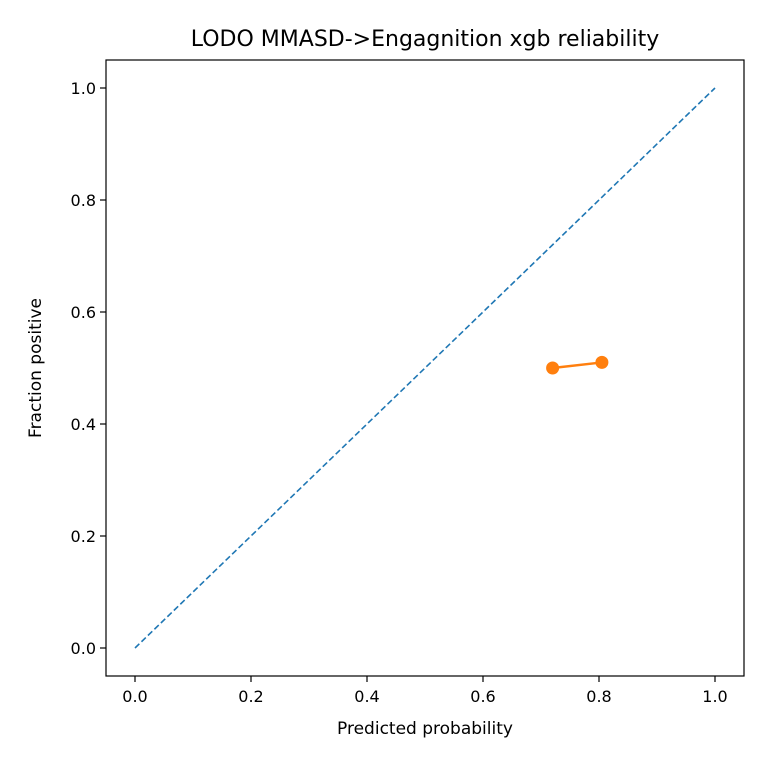 This screenshot has width=768, height=768. I want to click on y-tick-label-5: 1.0, so click(83, 88).